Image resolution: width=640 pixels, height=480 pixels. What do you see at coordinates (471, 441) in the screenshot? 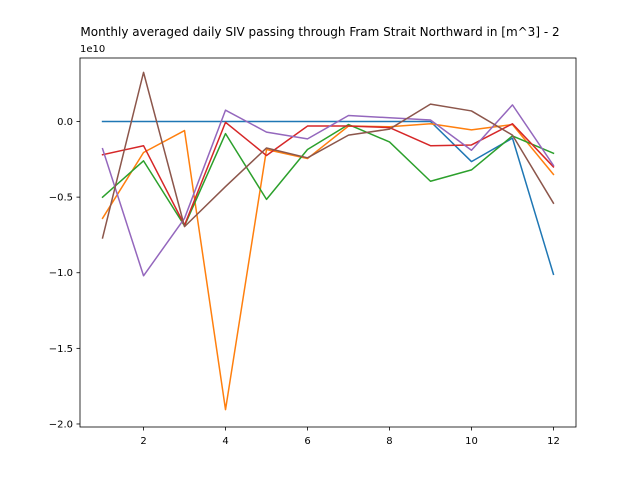
I see `x-tick-label: 10` at bounding box center [471, 441].